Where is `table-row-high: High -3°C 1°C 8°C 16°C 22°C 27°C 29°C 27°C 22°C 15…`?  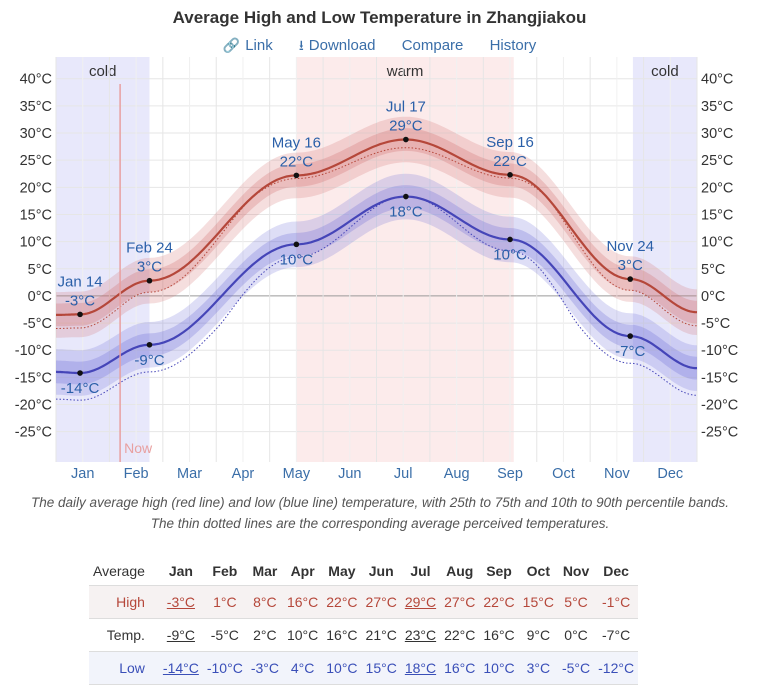
table-row-high: High -3°C 1°C 8°C 16°C 22°C 27°C 29°C 27°C 22°C 15… is located at coordinates (364, 602).